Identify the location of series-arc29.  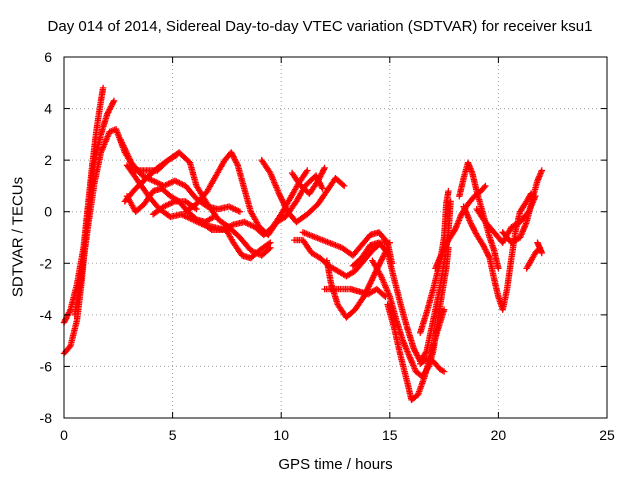
(539, 248).